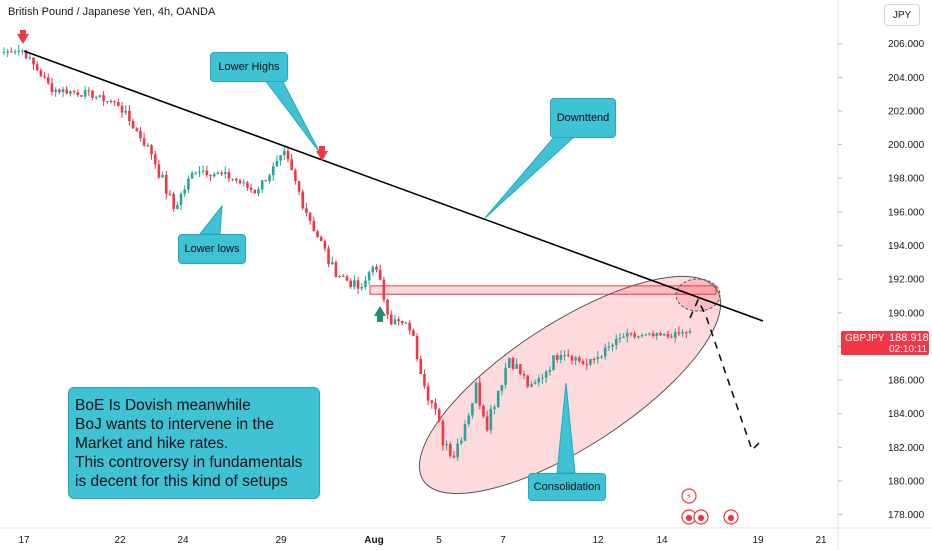 Image resolution: width=932 pixels, height=550 pixels. What do you see at coordinates (731, 517) in the screenshot?
I see `flag-gb-icon-glyph: ●` at bounding box center [731, 517].